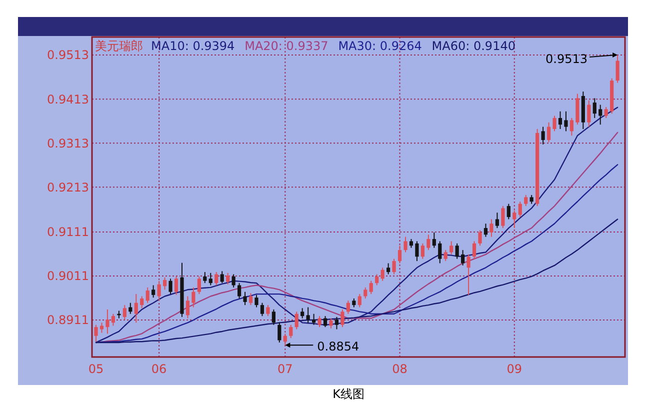 Image resolution: width=657 pixels, height=408 pixels. I want to click on text: MA60: 0.9140, so click(474, 46).